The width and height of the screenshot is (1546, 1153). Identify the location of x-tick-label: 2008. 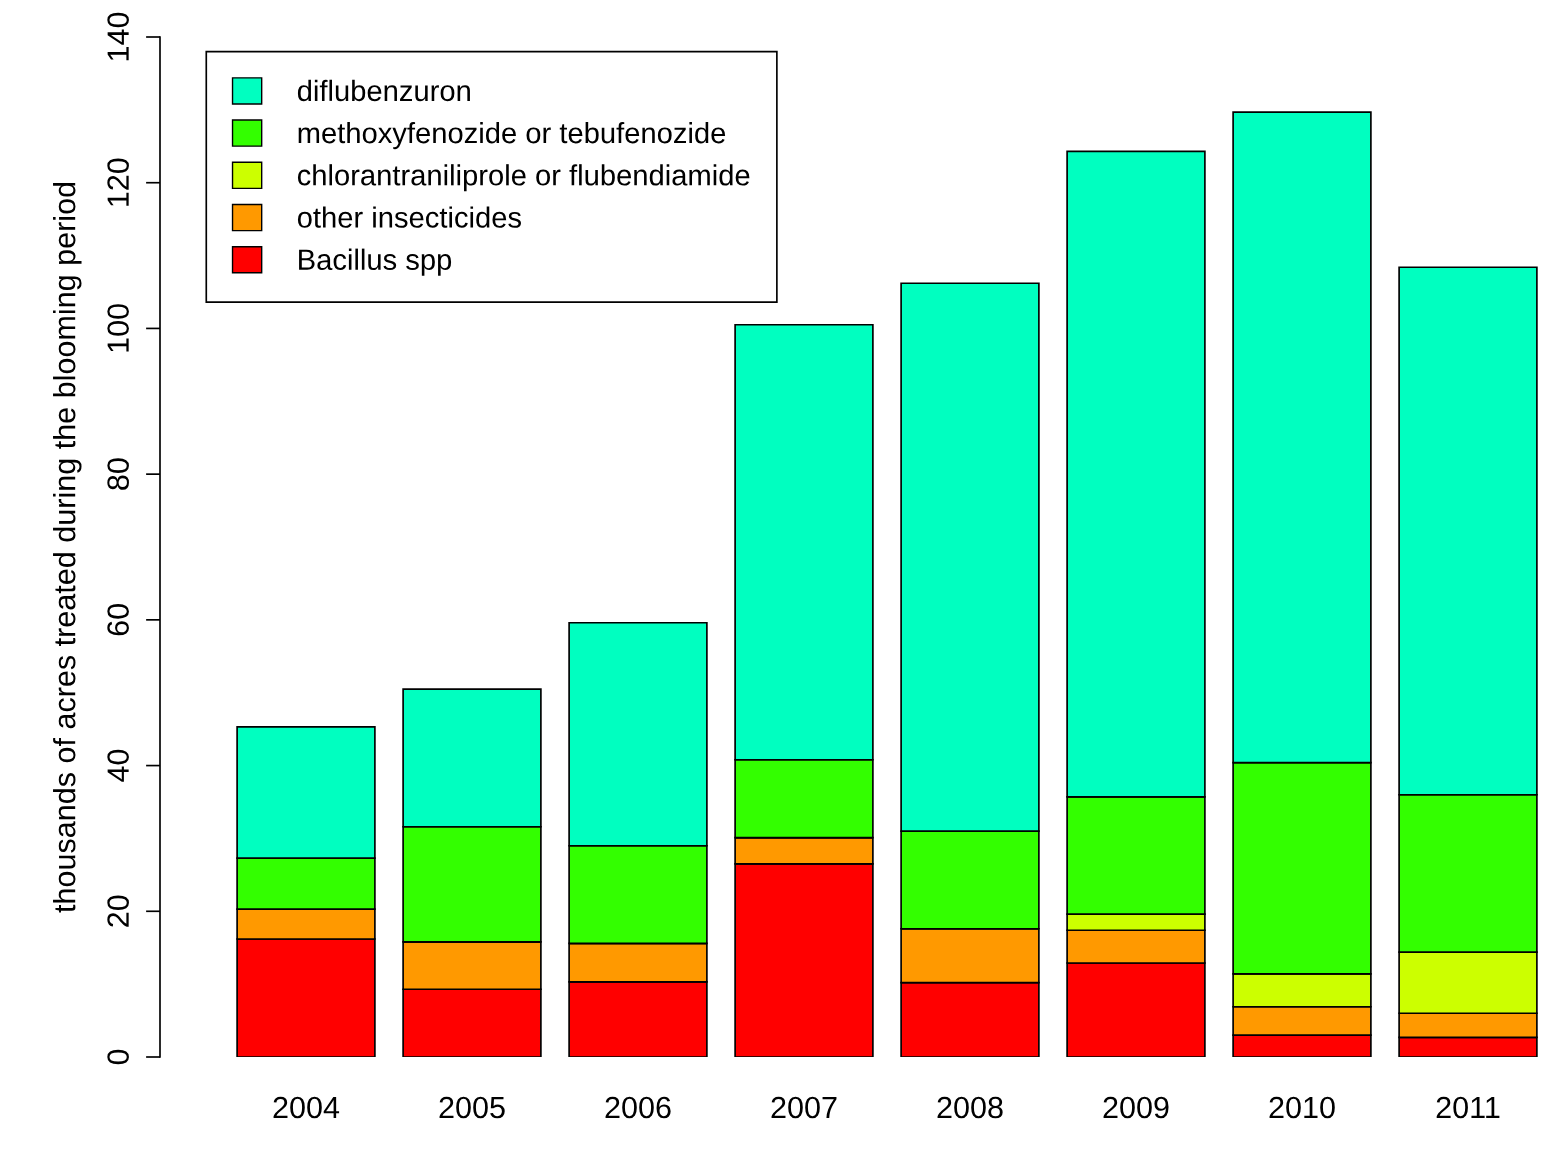
(970, 1107).